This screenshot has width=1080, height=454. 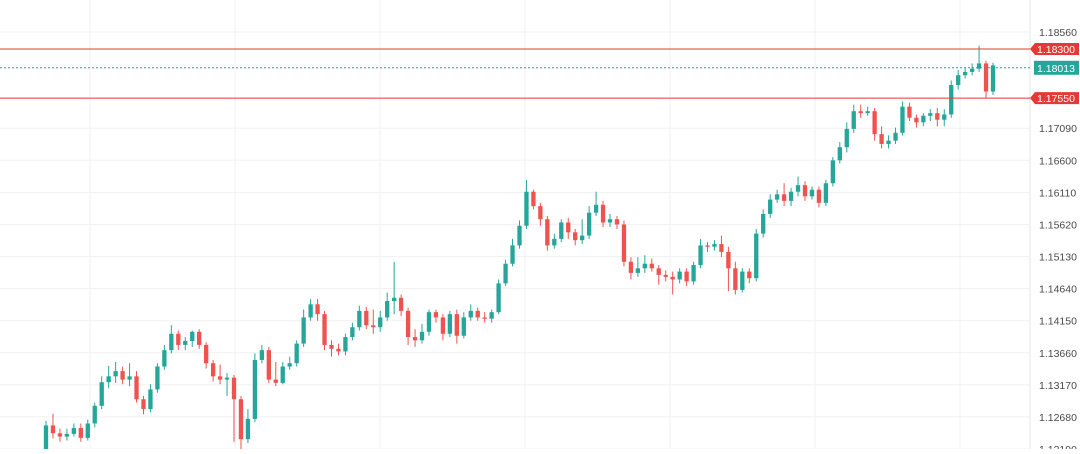 I want to click on y-tick-label: 1.13660, so click(x=1058, y=354).